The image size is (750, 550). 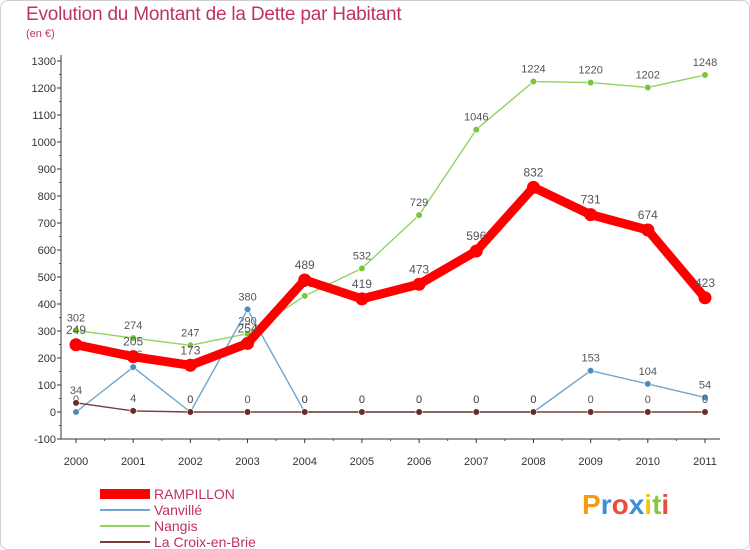 I want to click on series-line-la-croix-en-brie, so click(x=390, y=407).